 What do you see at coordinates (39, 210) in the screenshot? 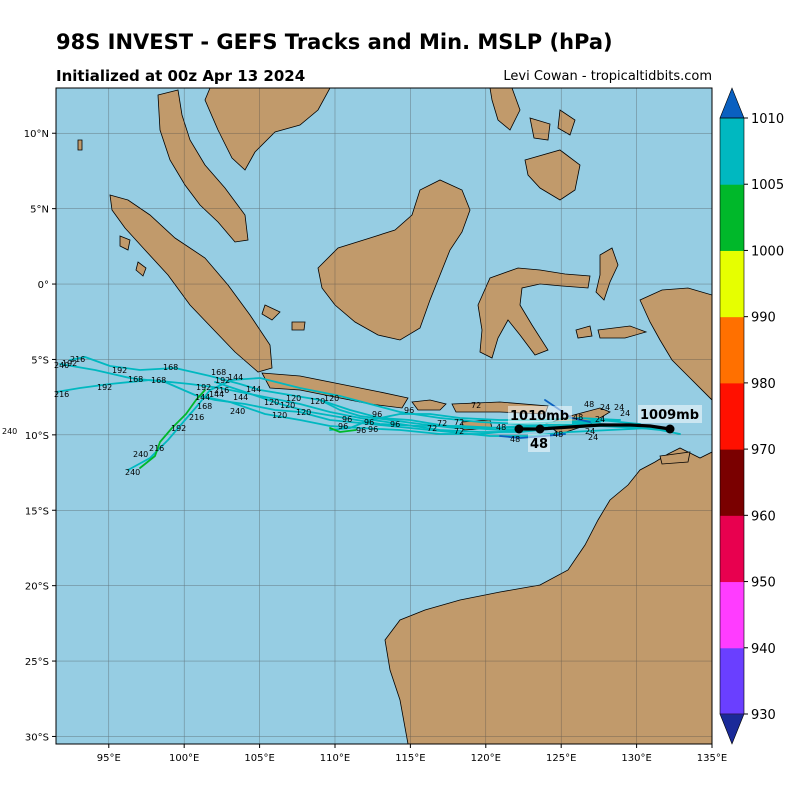
I see `lat-tick-label: 5°N` at bounding box center [39, 210].